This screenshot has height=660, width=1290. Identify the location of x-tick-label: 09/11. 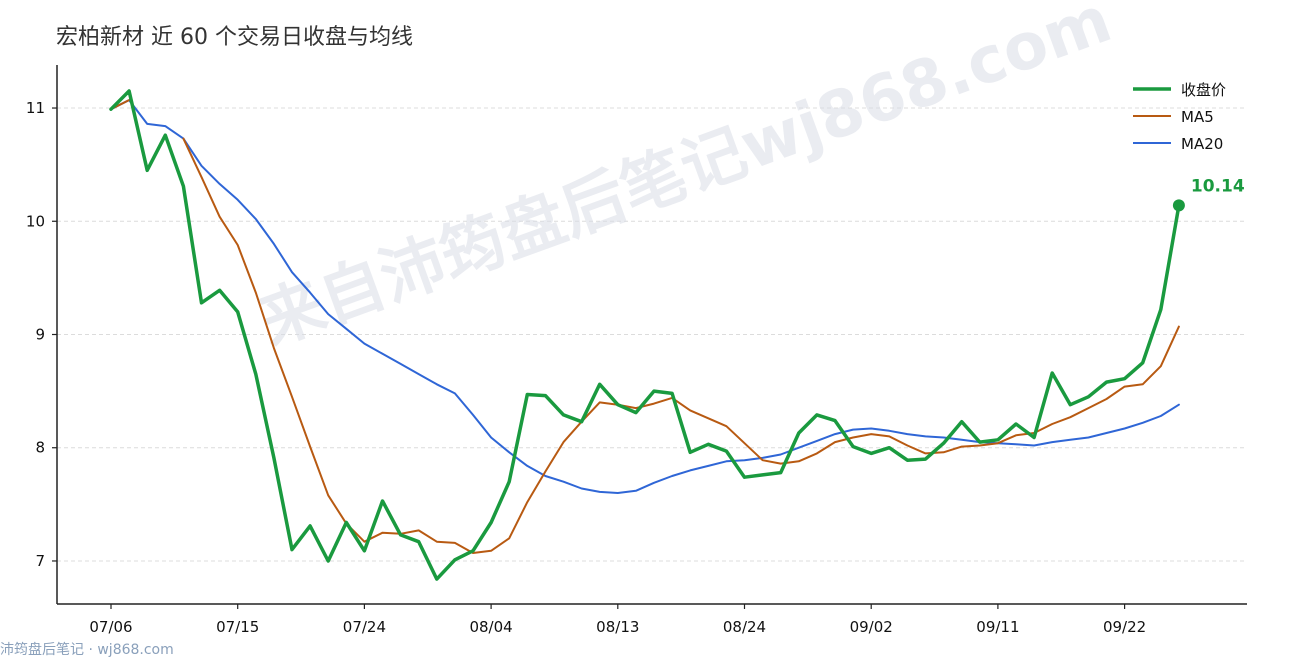
(997, 627).